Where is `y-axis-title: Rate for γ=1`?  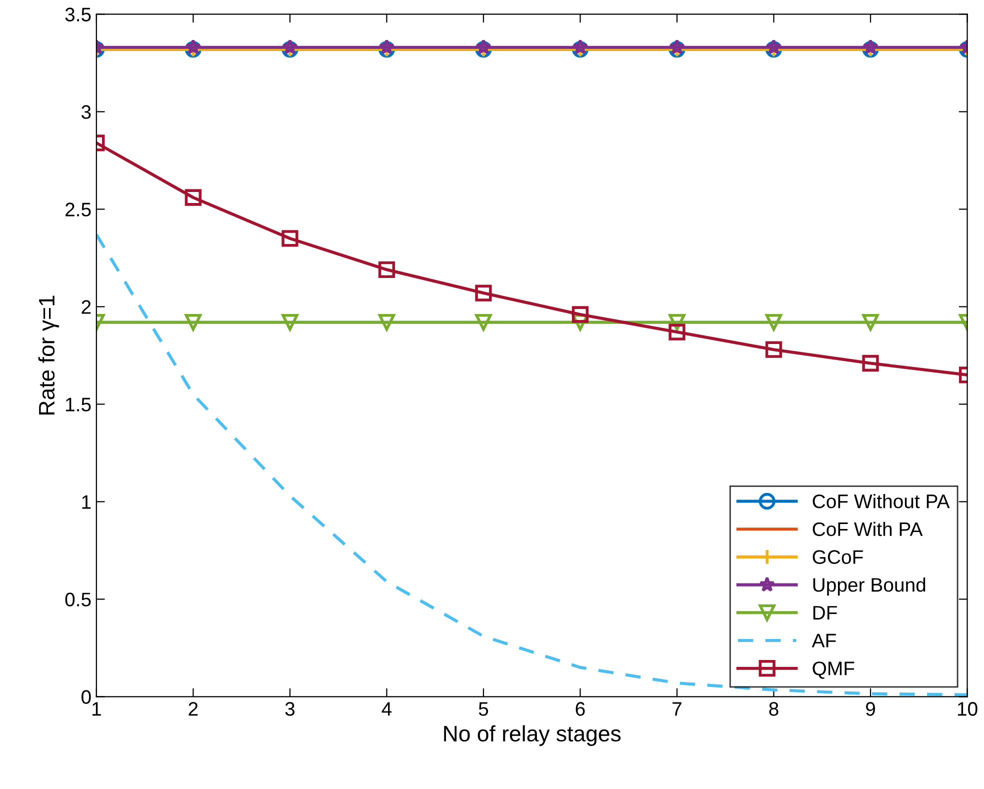
y-axis-title: Rate for γ=1 is located at coordinates (48, 355).